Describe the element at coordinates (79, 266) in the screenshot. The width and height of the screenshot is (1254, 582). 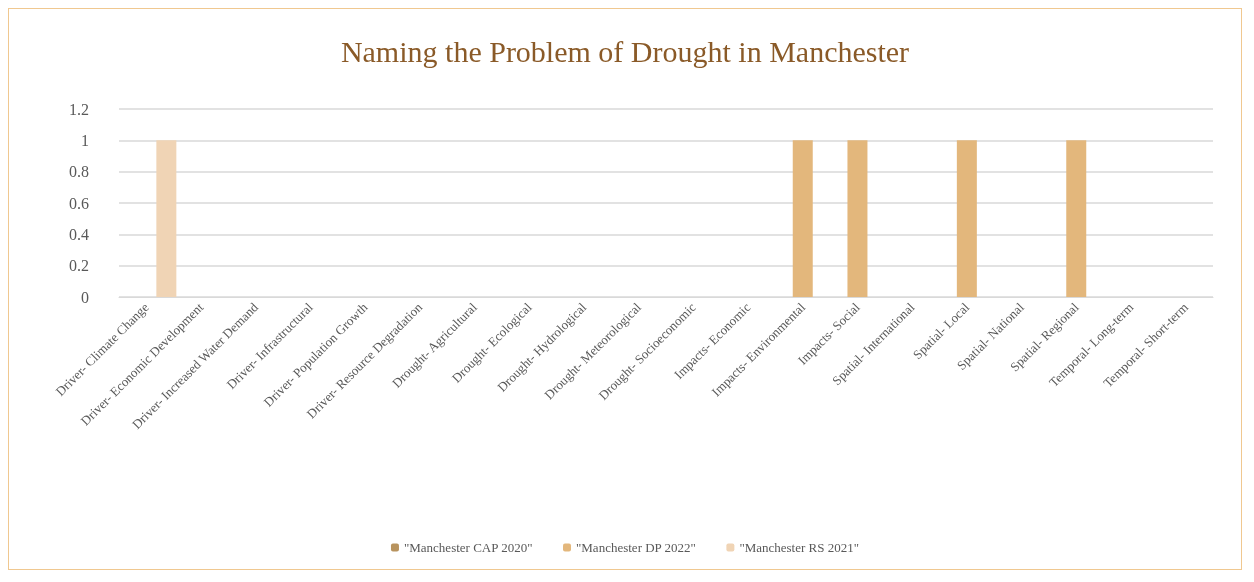
I see `y-tick-label: 0.2` at that location.